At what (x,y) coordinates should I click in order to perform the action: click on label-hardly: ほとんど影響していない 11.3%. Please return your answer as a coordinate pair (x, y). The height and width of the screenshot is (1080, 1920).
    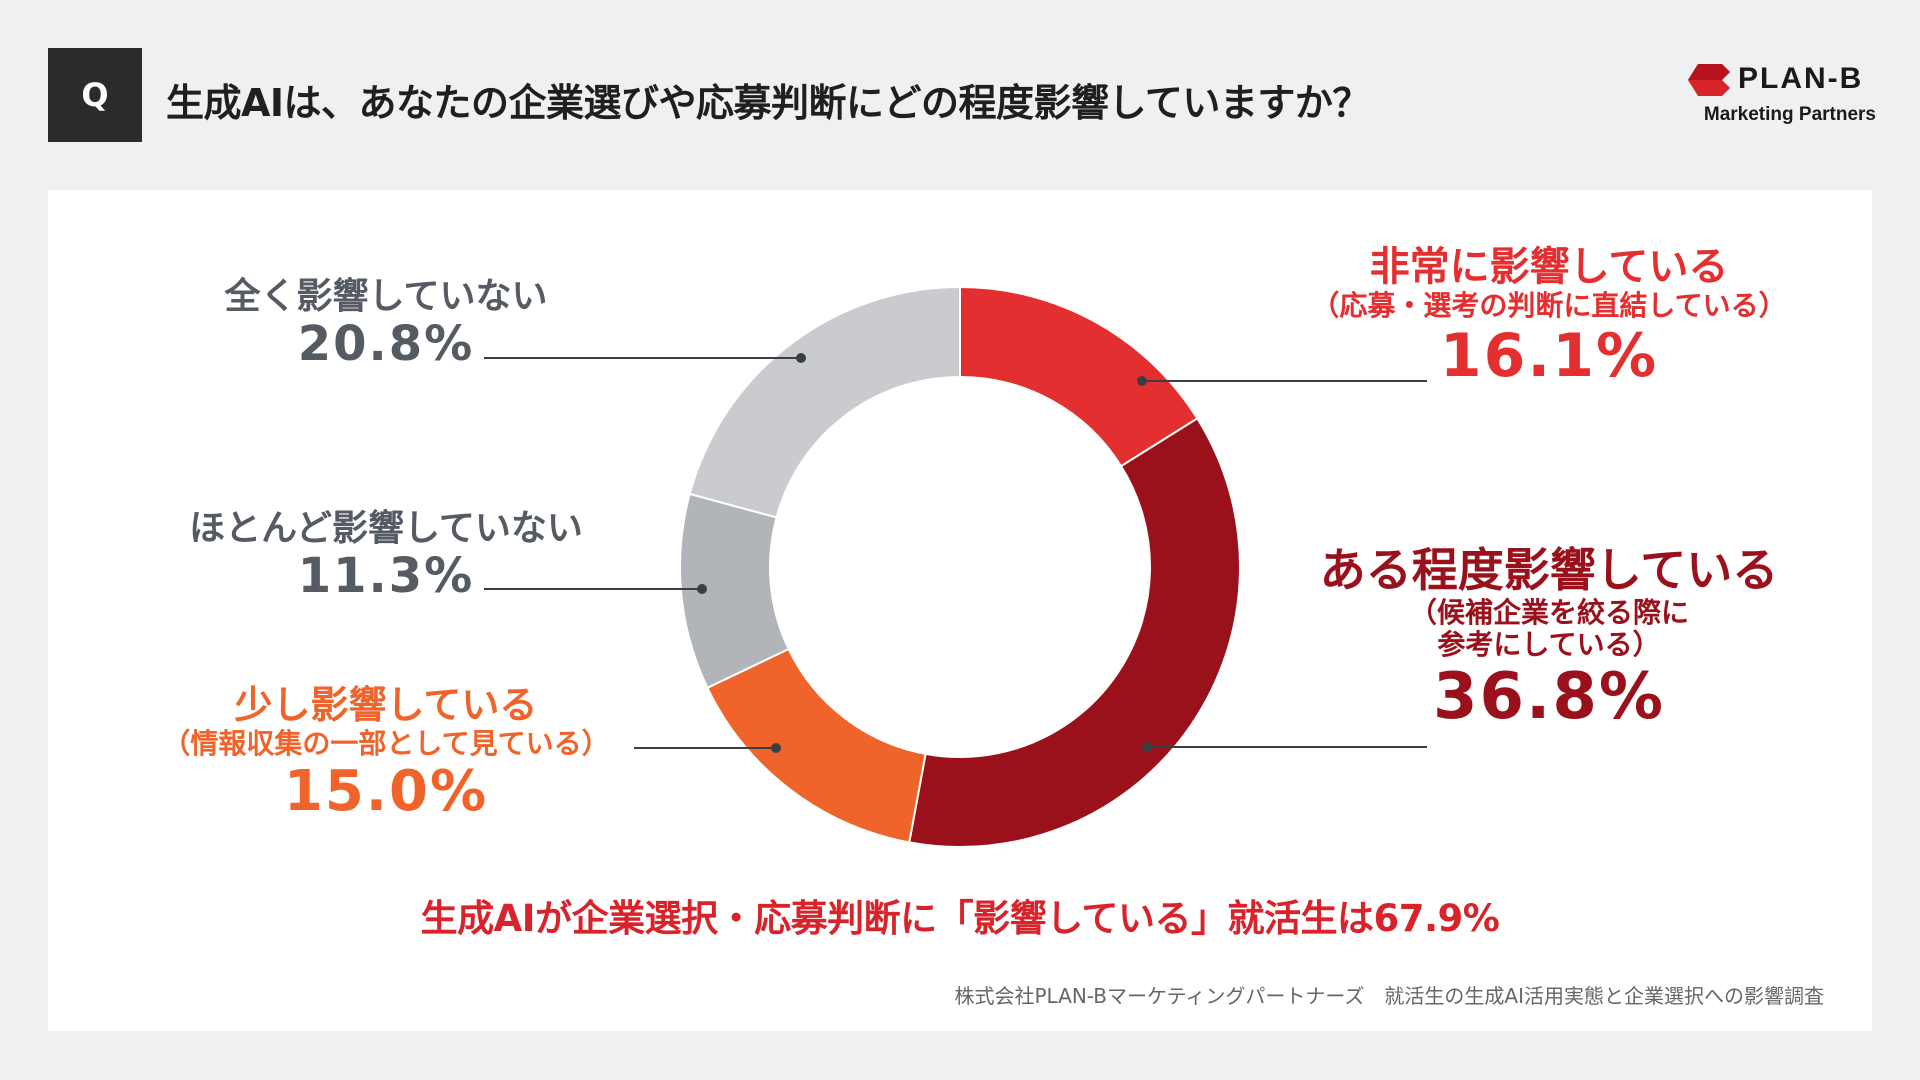
    Looking at the image, I should click on (386, 556).